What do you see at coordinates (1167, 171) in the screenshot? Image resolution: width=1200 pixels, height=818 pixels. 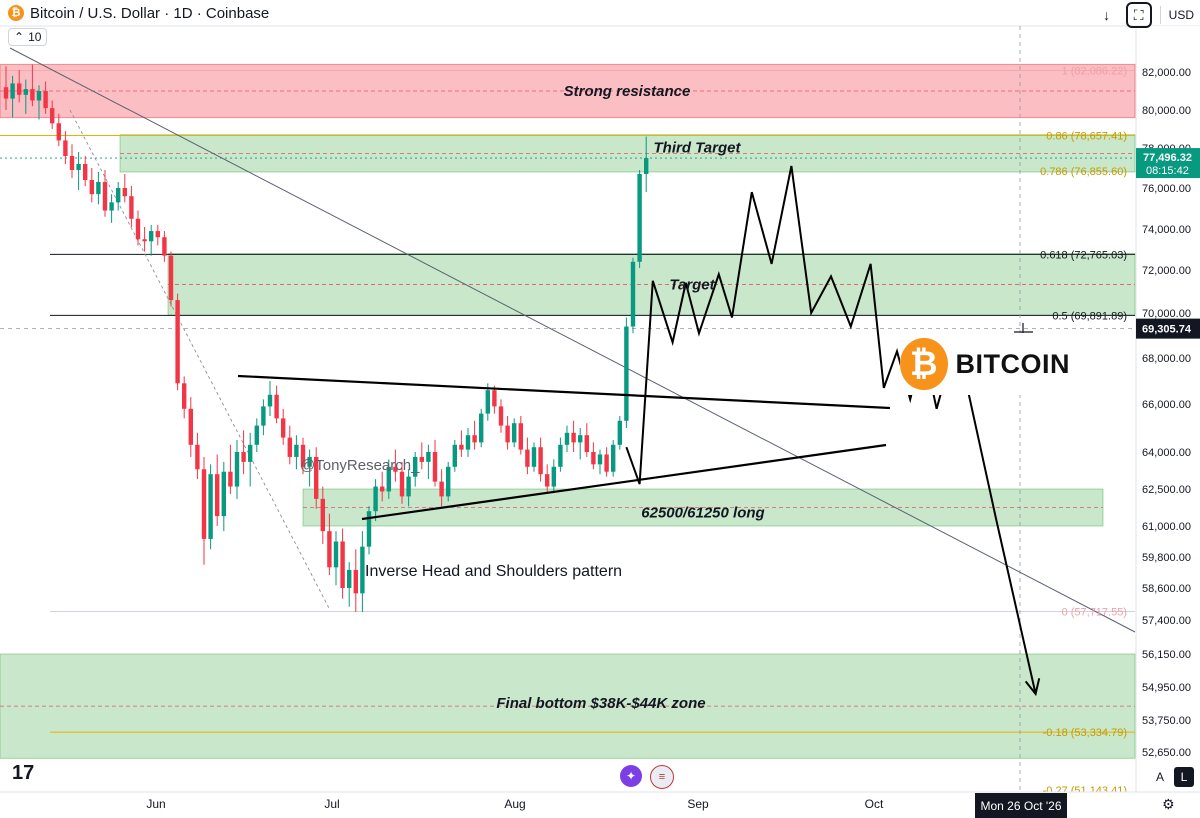 I see `countdown-label: 08:15:42` at bounding box center [1167, 171].